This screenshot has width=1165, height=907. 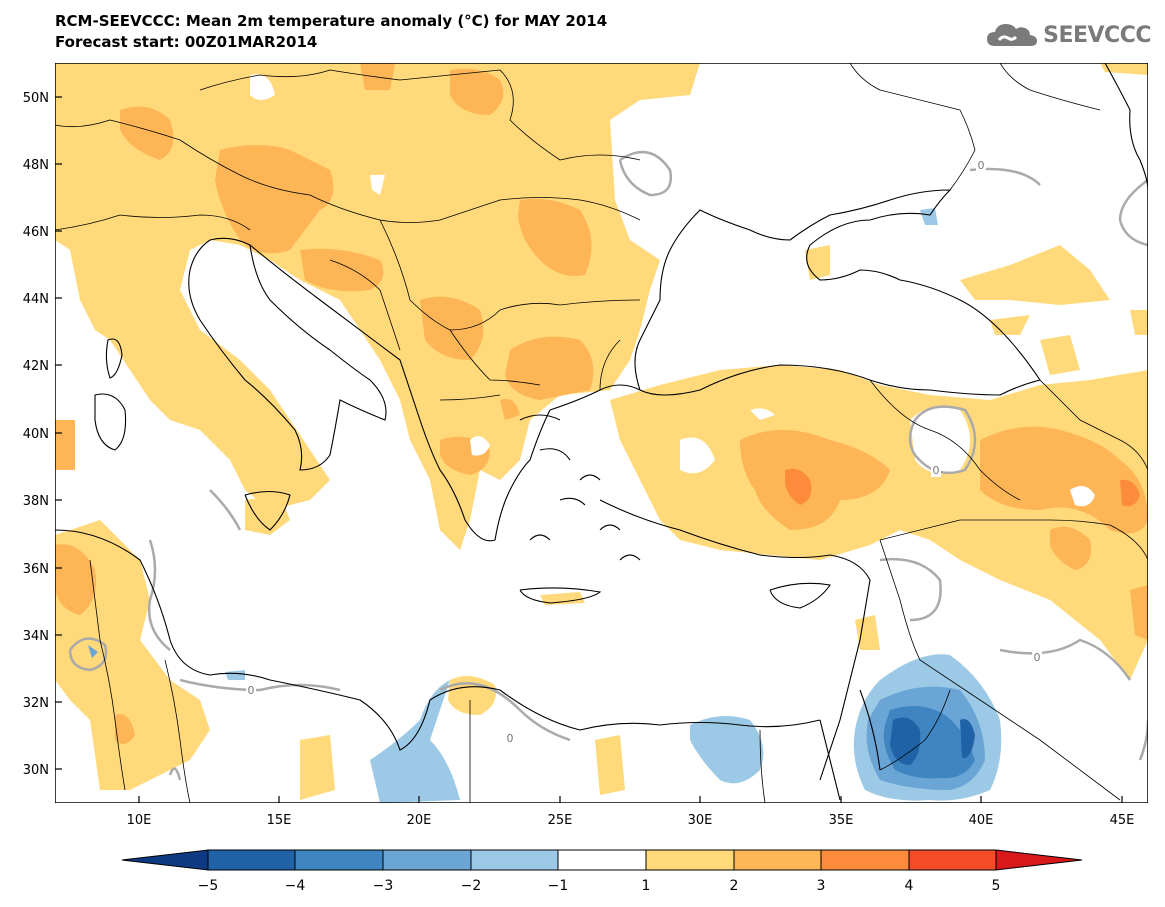 I want to click on colorbar-label: 4, so click(x=909, y=886).